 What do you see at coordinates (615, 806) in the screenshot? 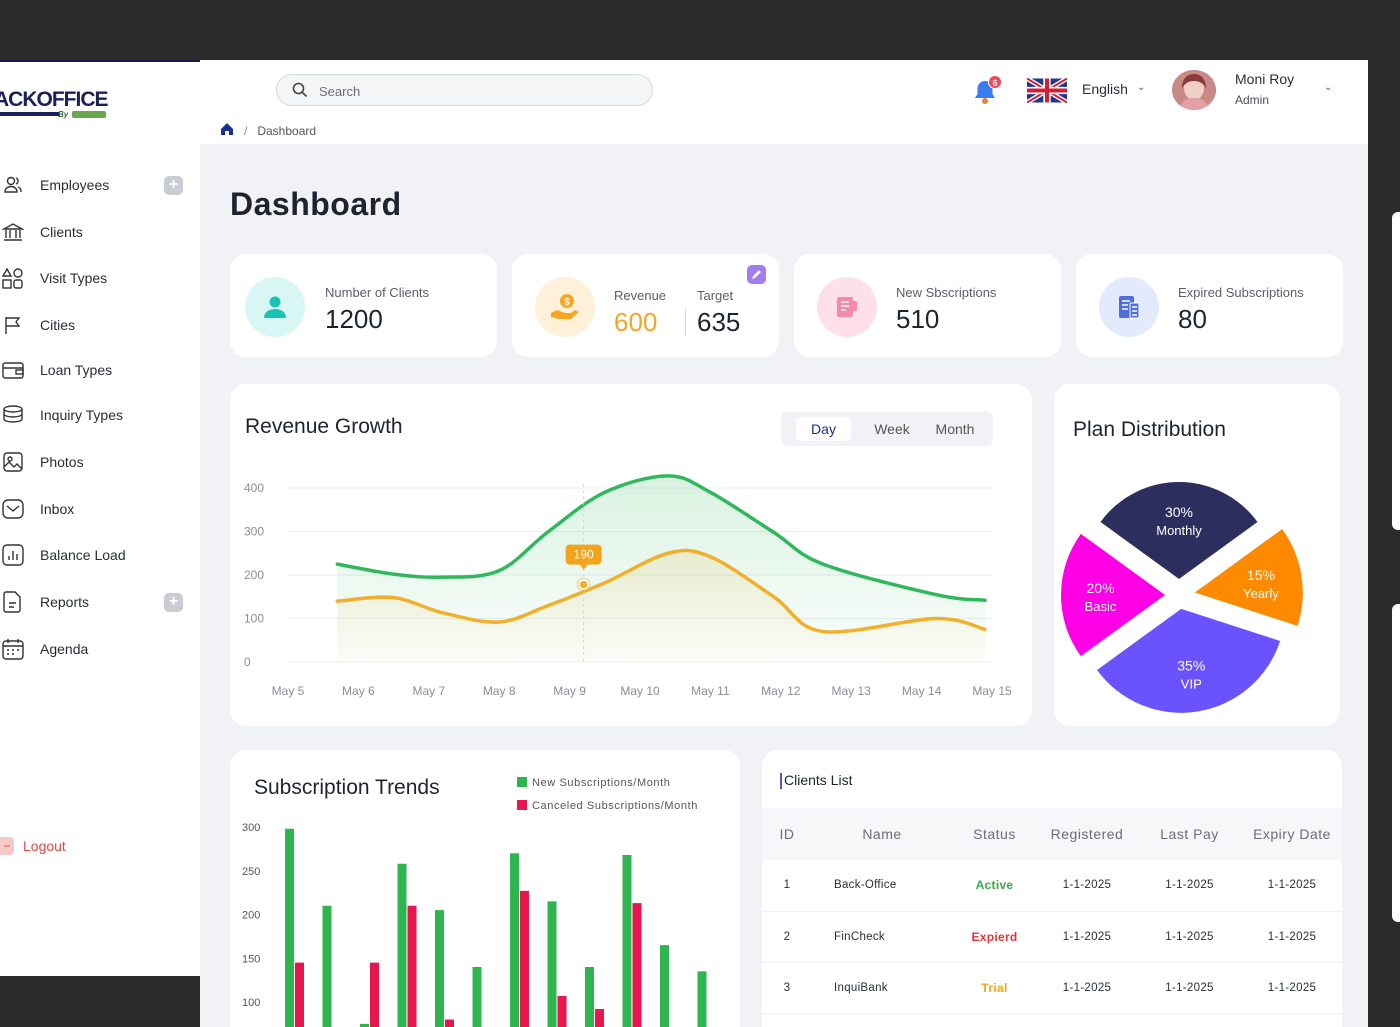
I see `legend-label: Canceled Subscriptions/Month` at bounding box center [615, 806].